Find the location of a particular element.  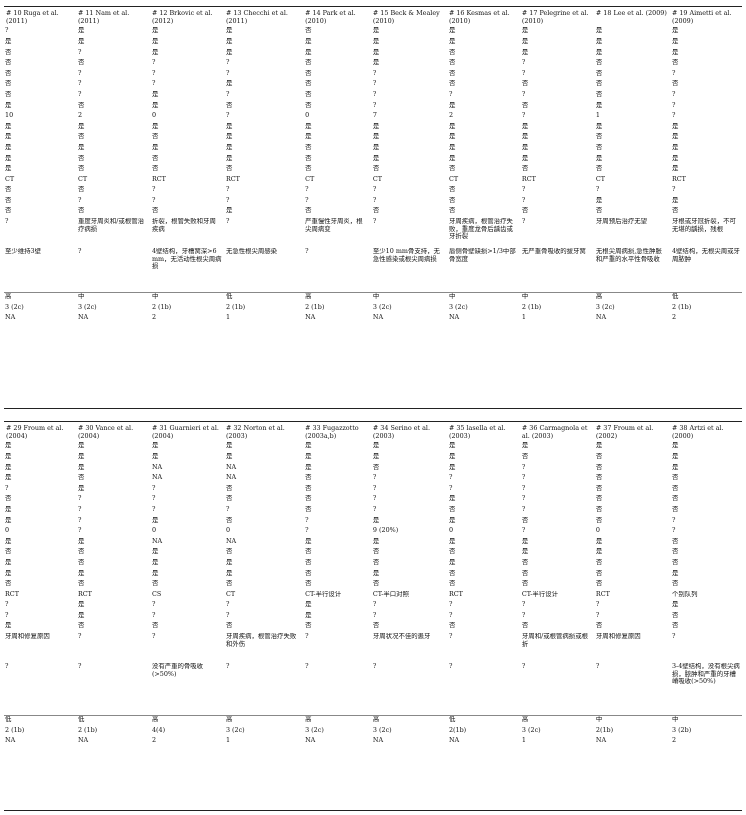

table-row: NA NA 2 1 NA NA NA 1 NA 2 is located at coordinates (373, 319).